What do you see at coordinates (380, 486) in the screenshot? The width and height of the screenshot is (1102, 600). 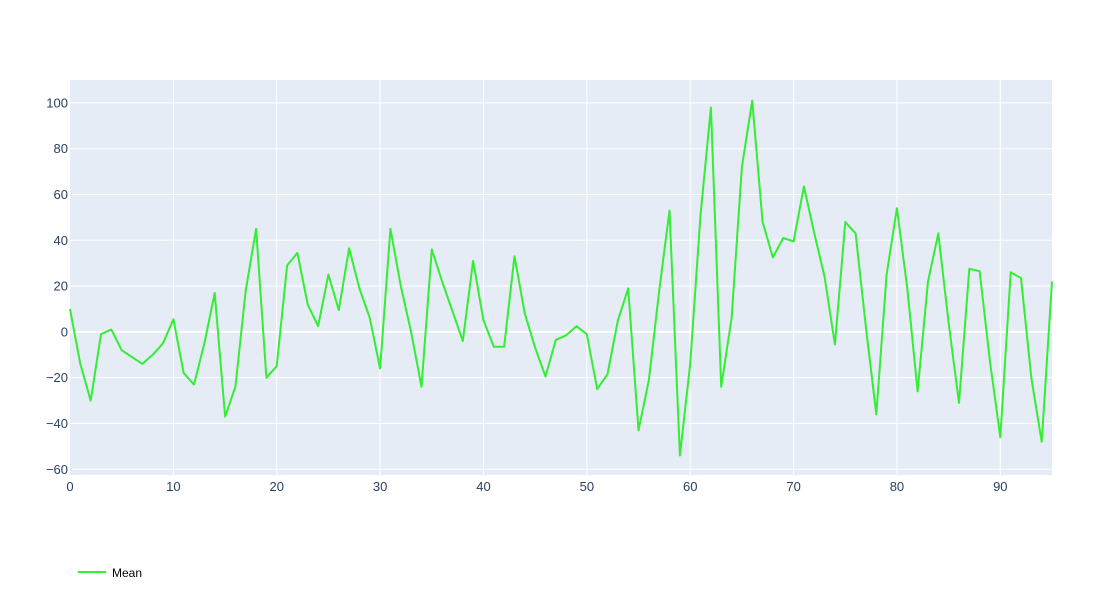 I see `x-tick-label: 30` at bounding box center [380, 486].